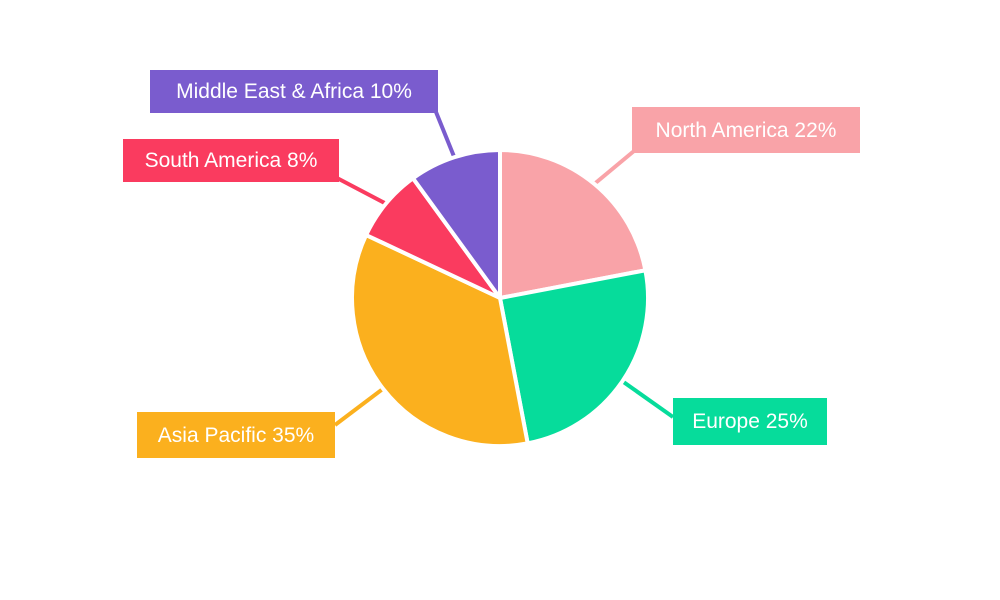 This screenshot has width=1000, height=600. I want to click on leader-line-europe, so click(648, 399).